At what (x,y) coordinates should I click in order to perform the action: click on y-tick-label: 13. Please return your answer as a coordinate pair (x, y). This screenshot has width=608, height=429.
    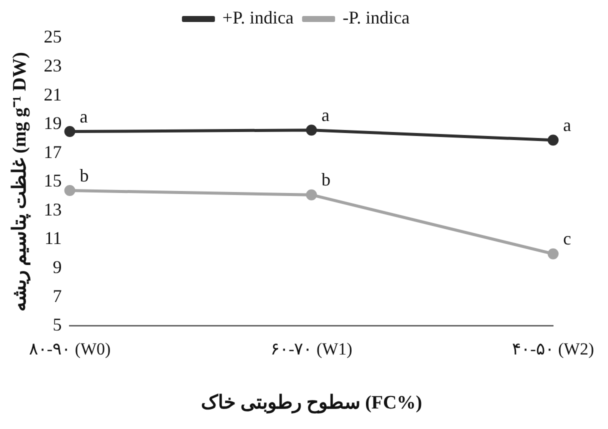
    Looking at the image, I should click on (53, 209).